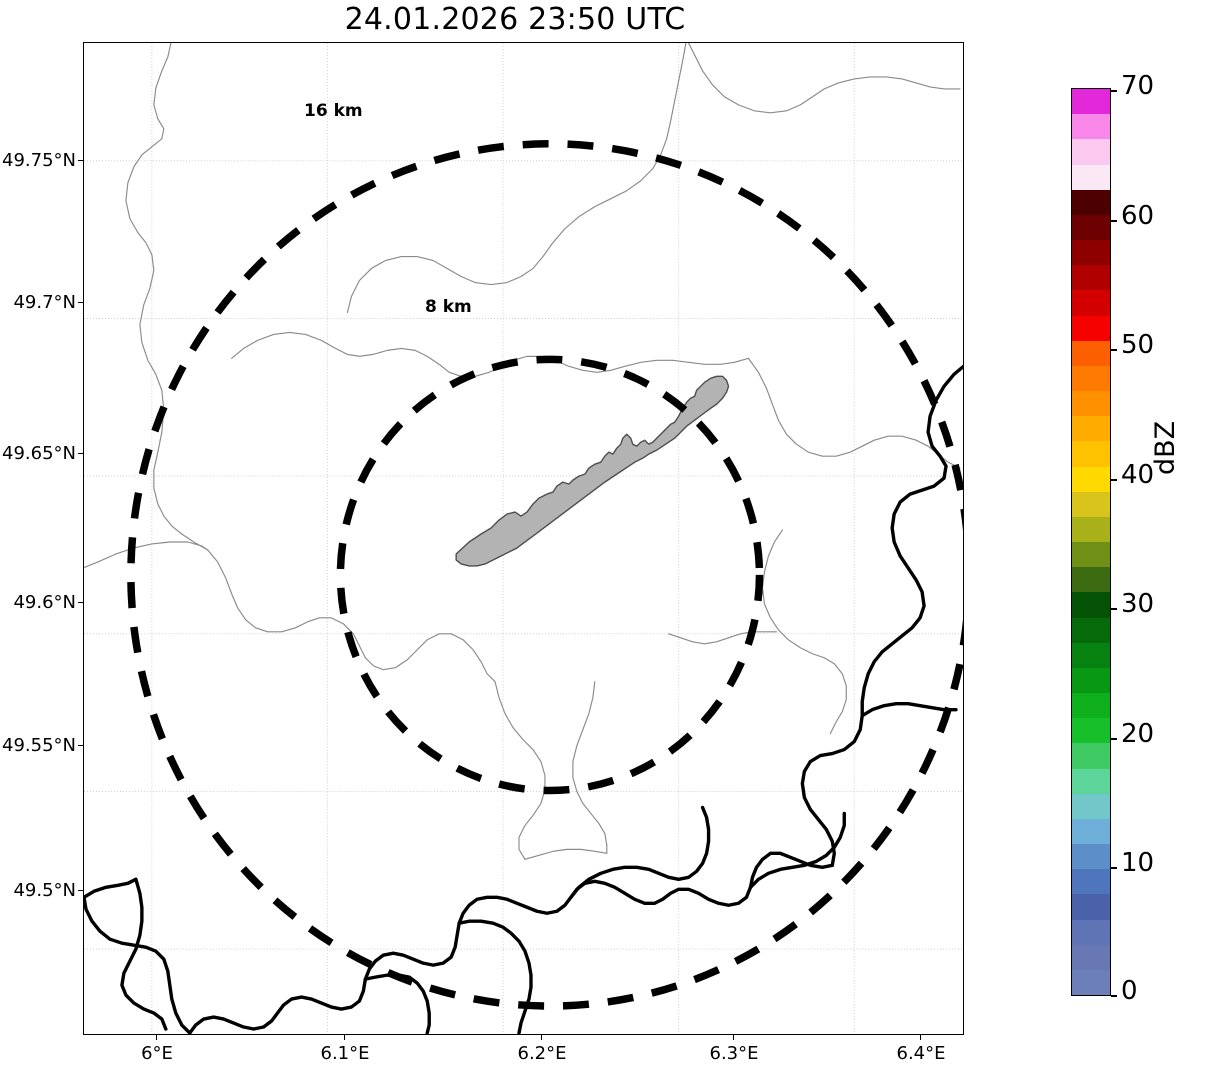 The image size is (1207, 1073). Describe the element at coordinates (80, 603) in the screenshot. I see `y-tick-mark-49.6` at that location.